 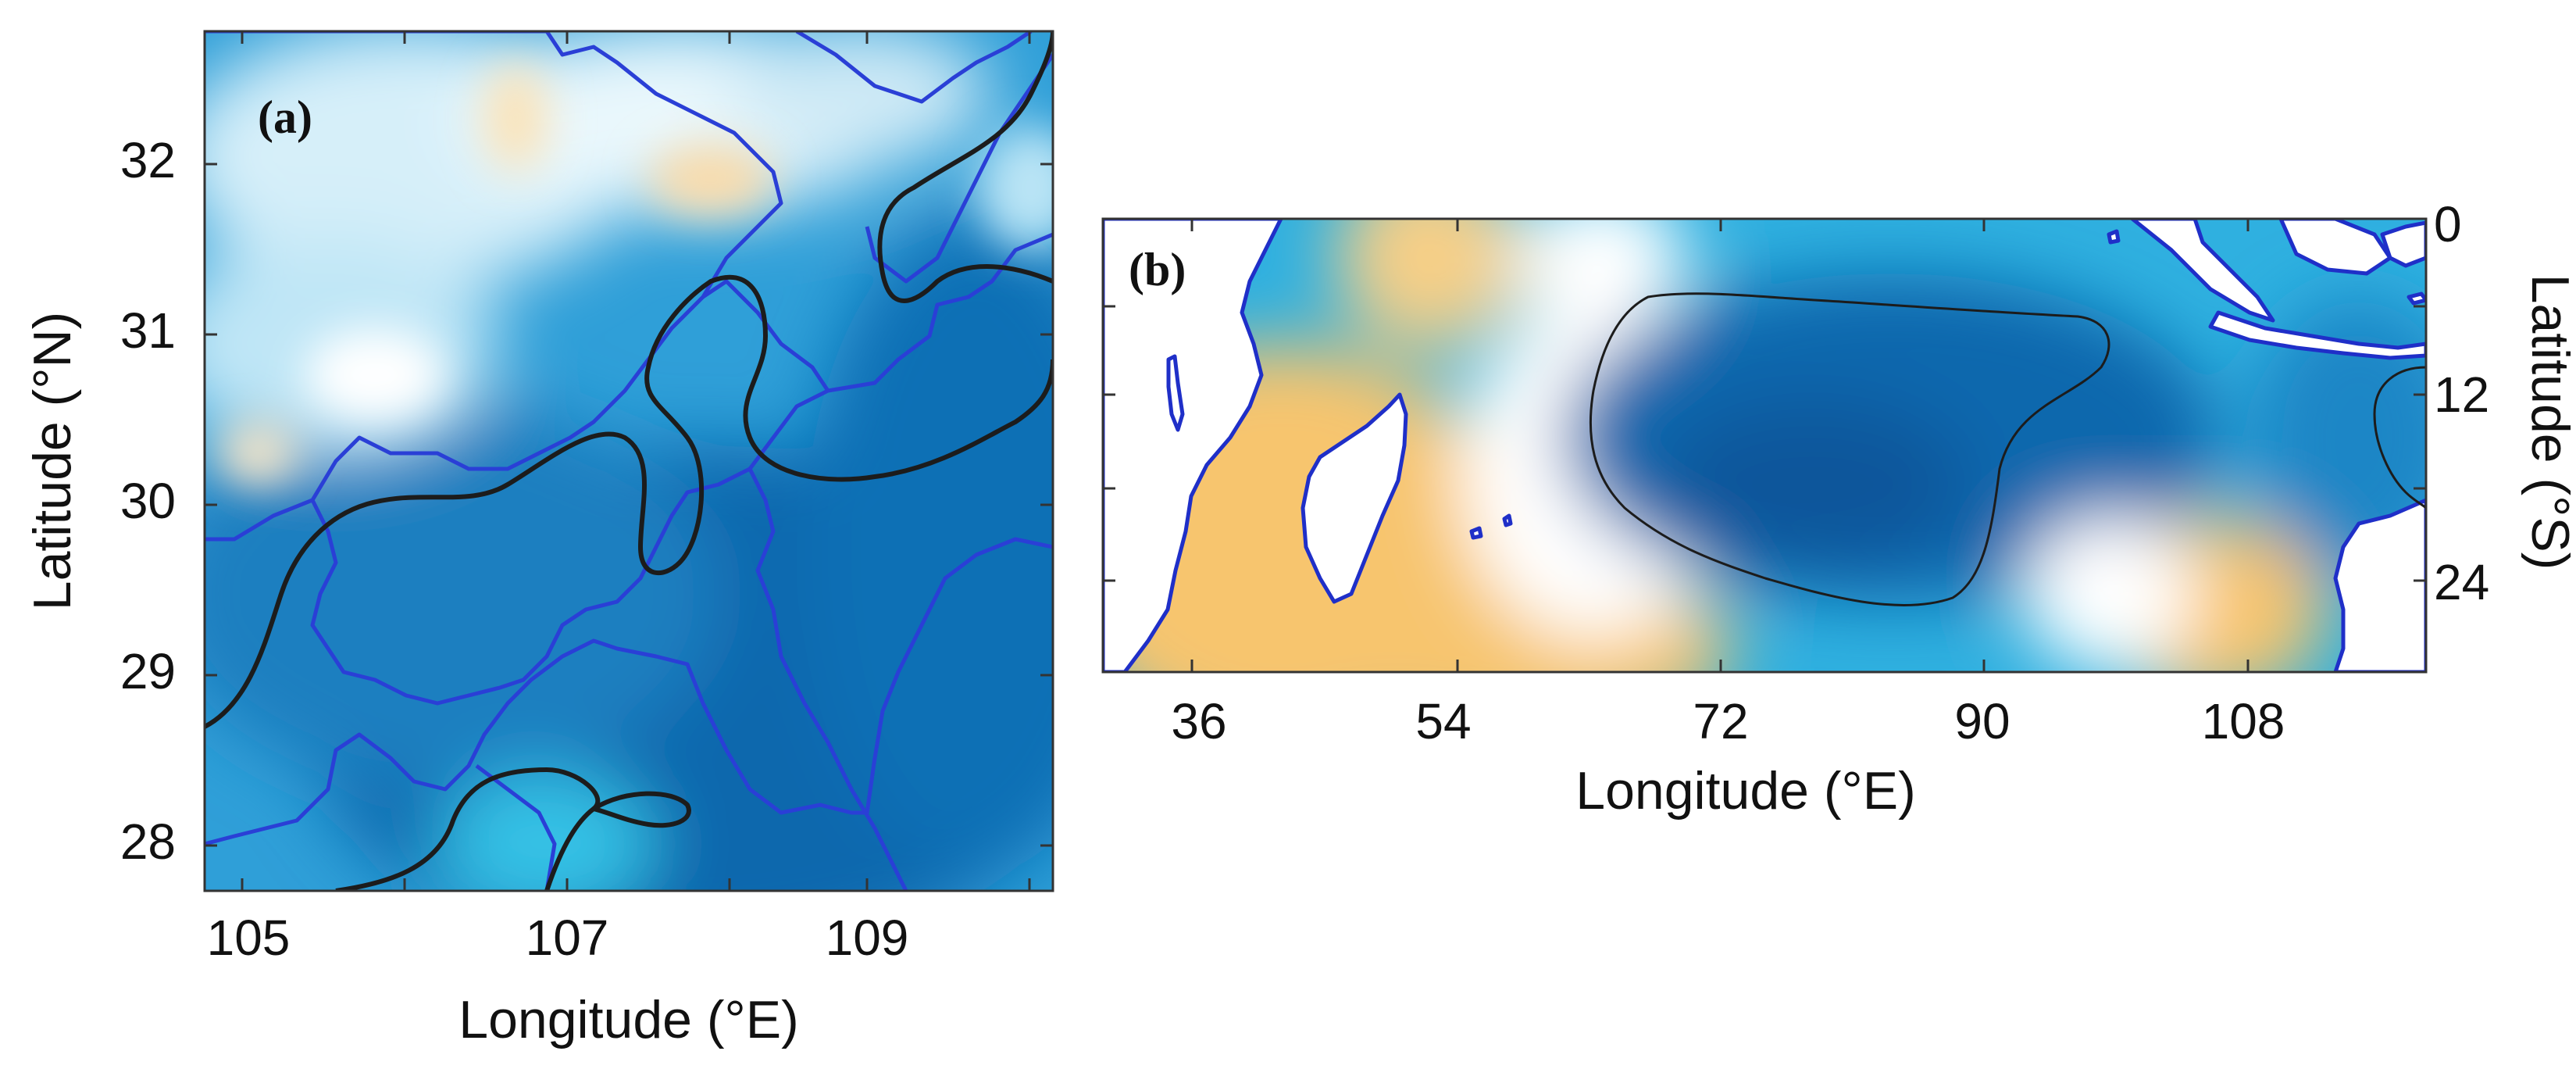 I want to click on y-tick-label: 24, so click(x=2461, y=582).